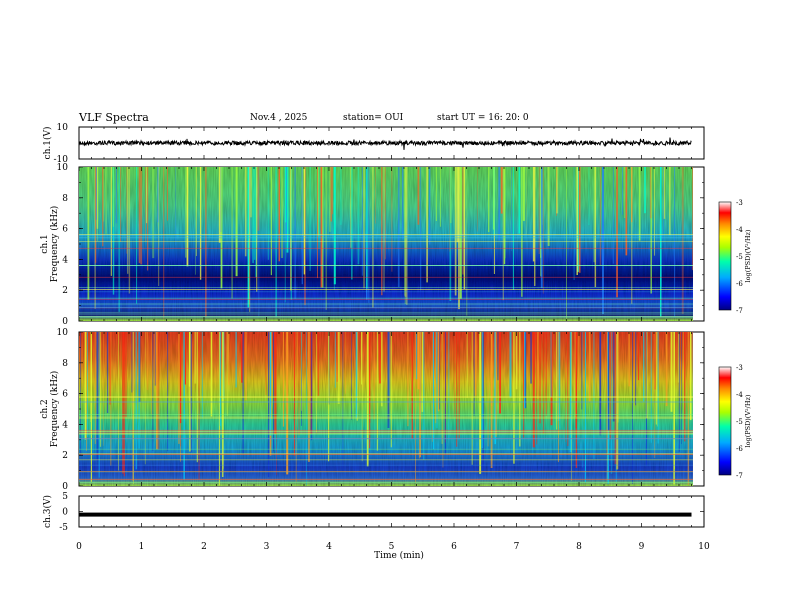 The image size is (792, 612). Describe the element at coordinates (54, 409) in the screenshot. I see `ch2-spectrogram-ylabel: Frequency (kHz)` at that location.